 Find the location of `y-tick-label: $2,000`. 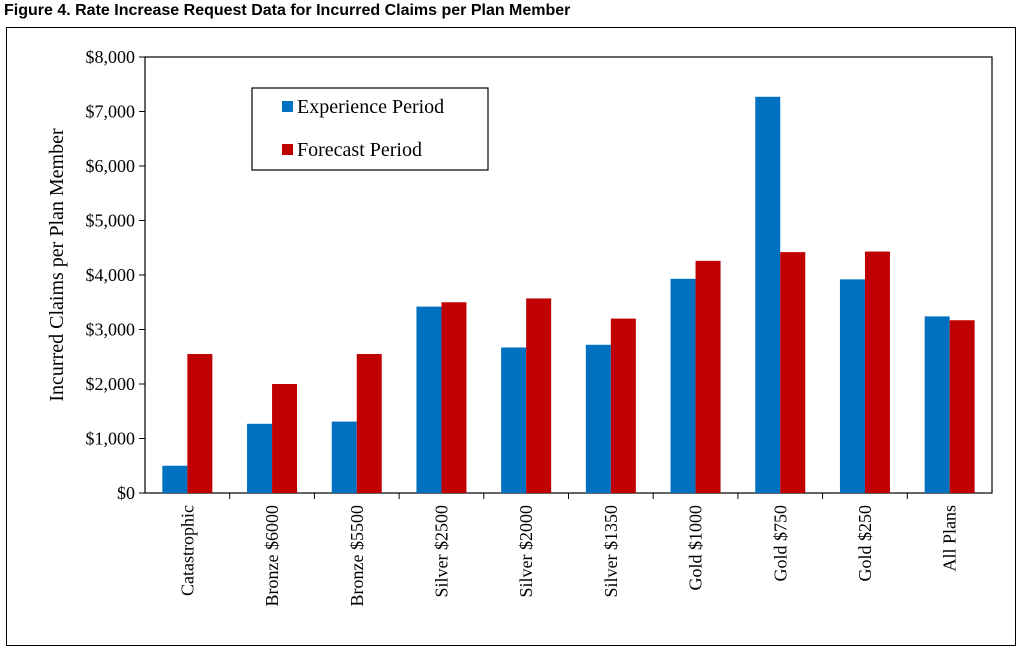

y-tick-label: $2,000 is located at coordinates (111, 384).